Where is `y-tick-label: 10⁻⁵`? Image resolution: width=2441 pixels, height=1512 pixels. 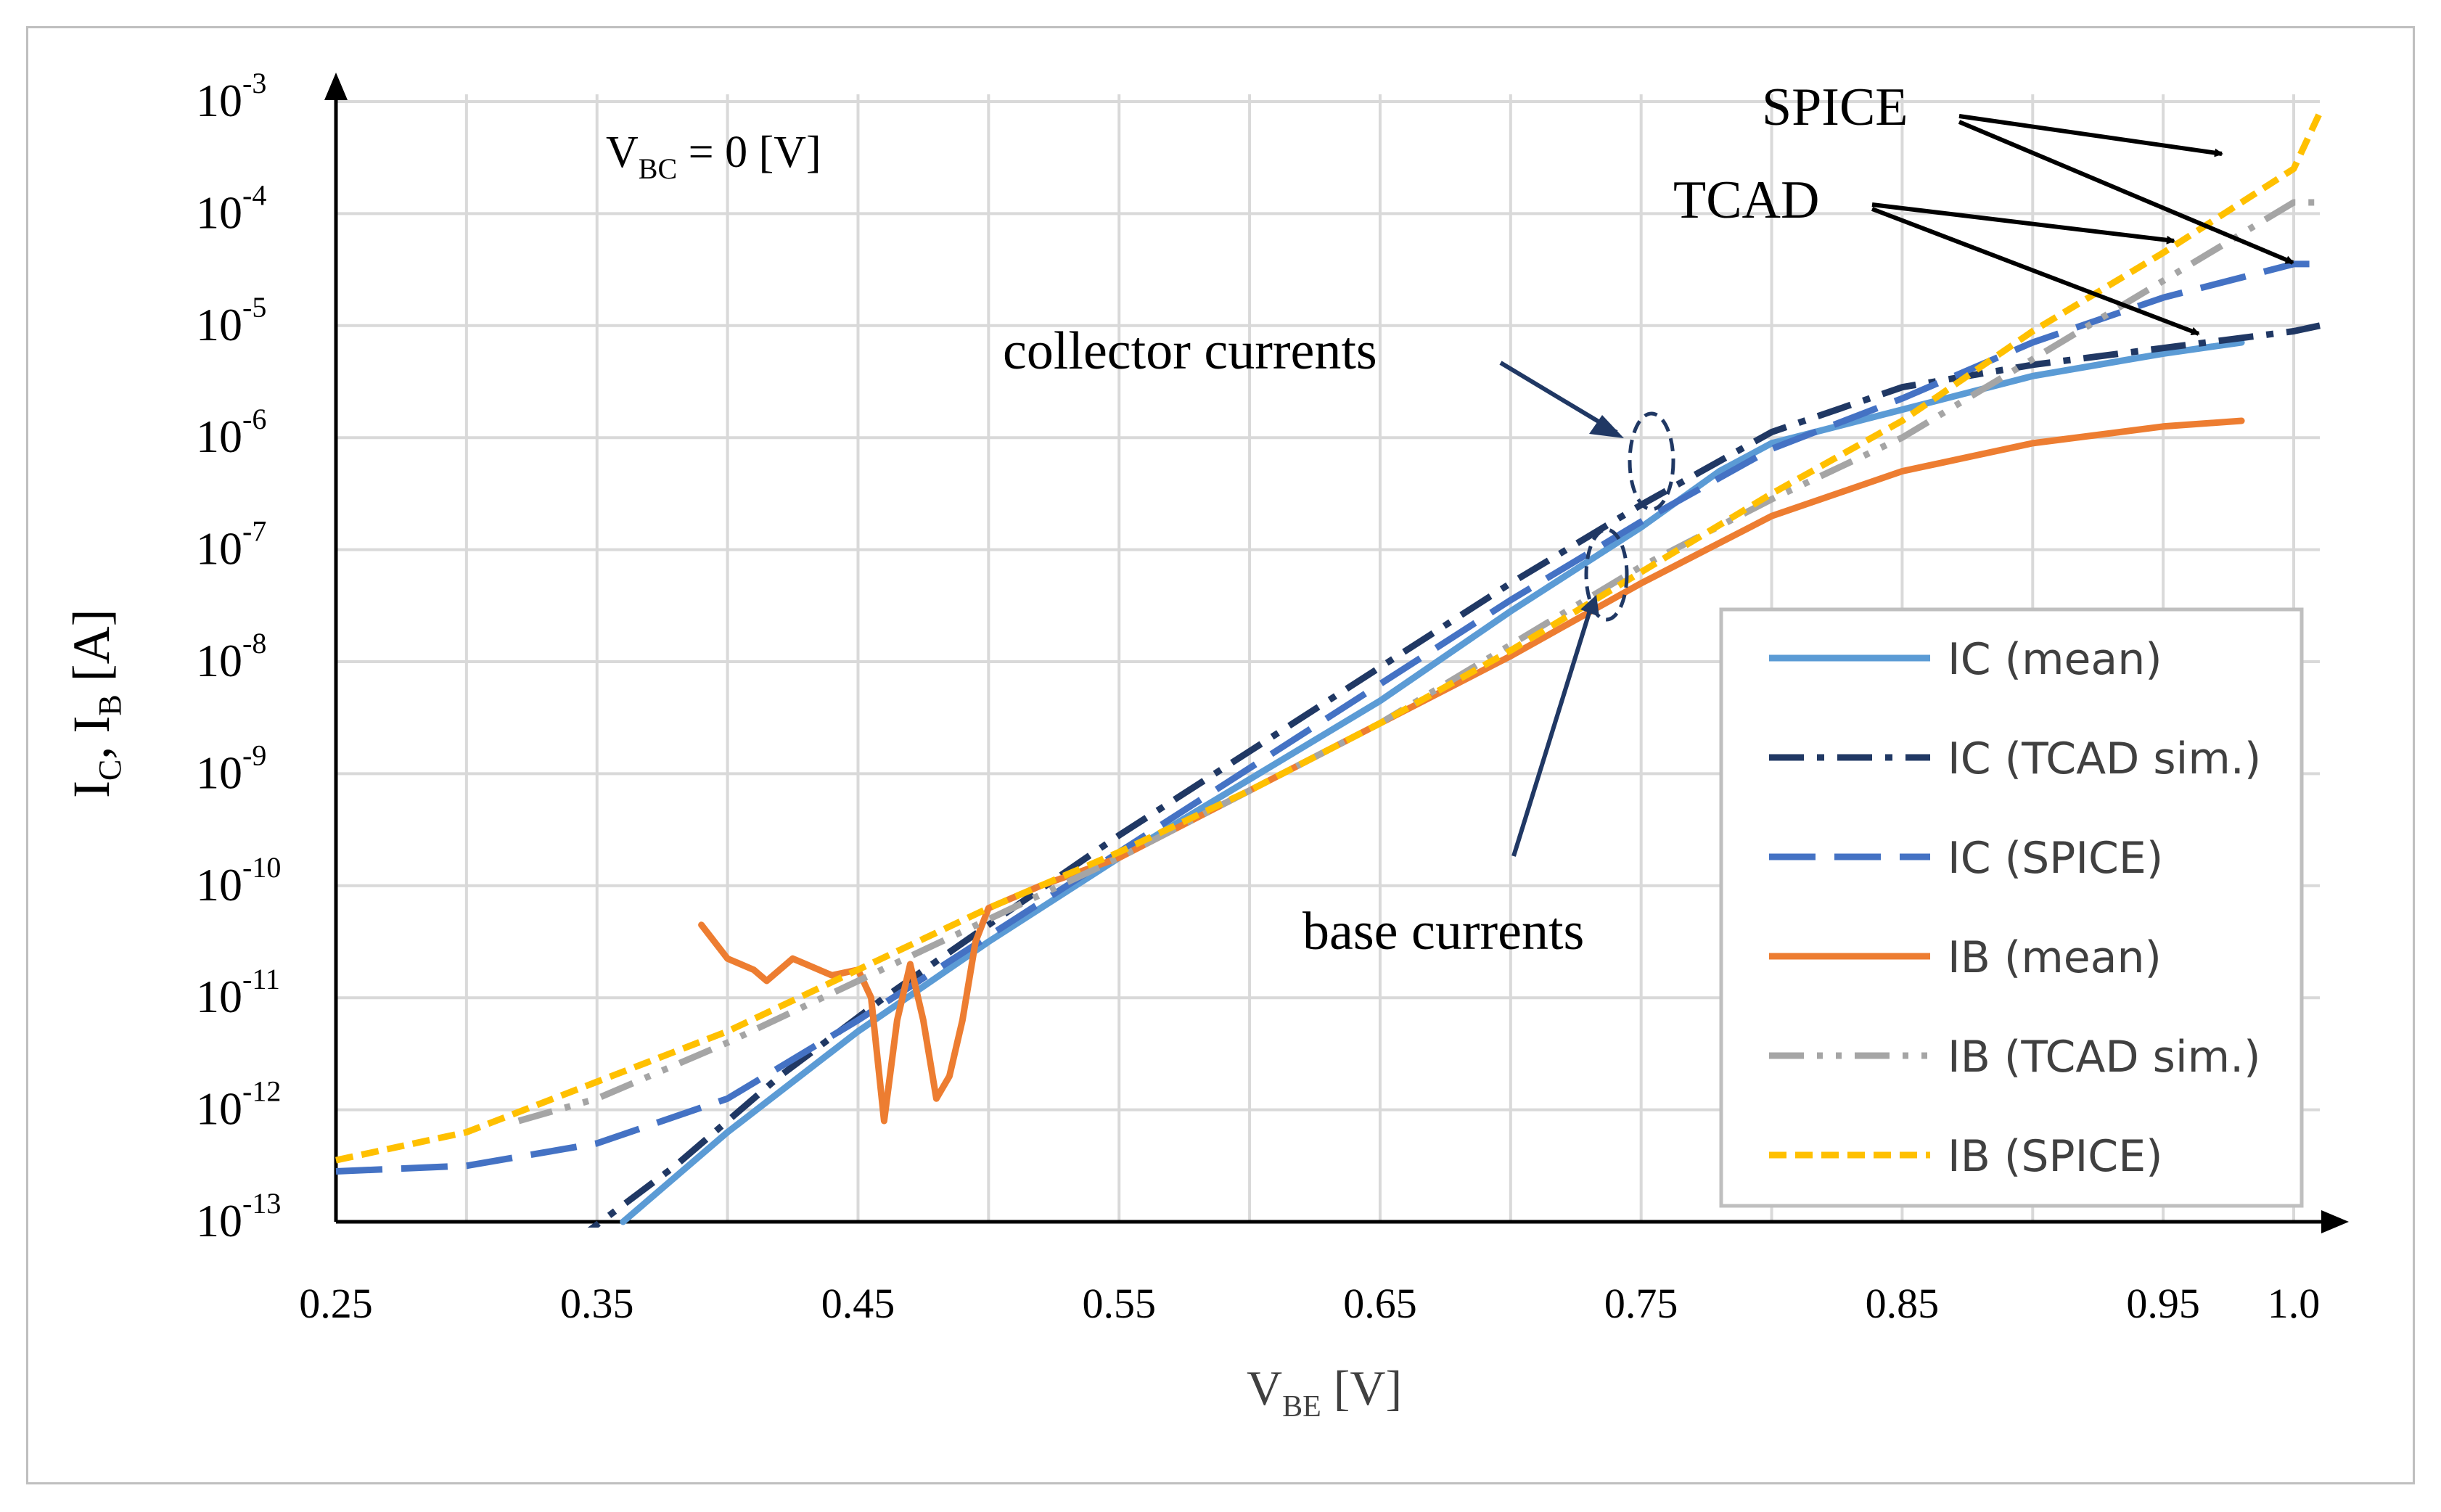 y-tick-label: 10⁻⁵ is located at coordinates (231, 321).